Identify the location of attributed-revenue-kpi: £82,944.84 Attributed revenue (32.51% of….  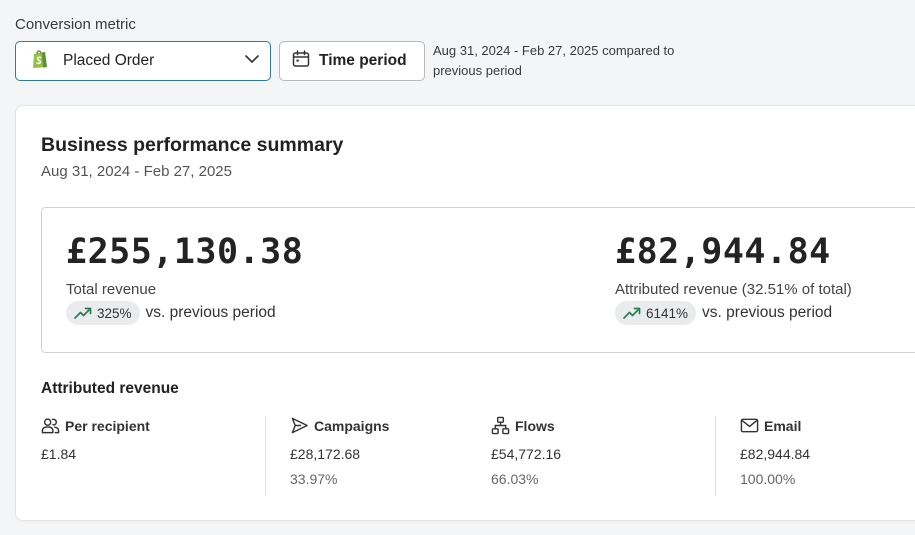
(733, 278).